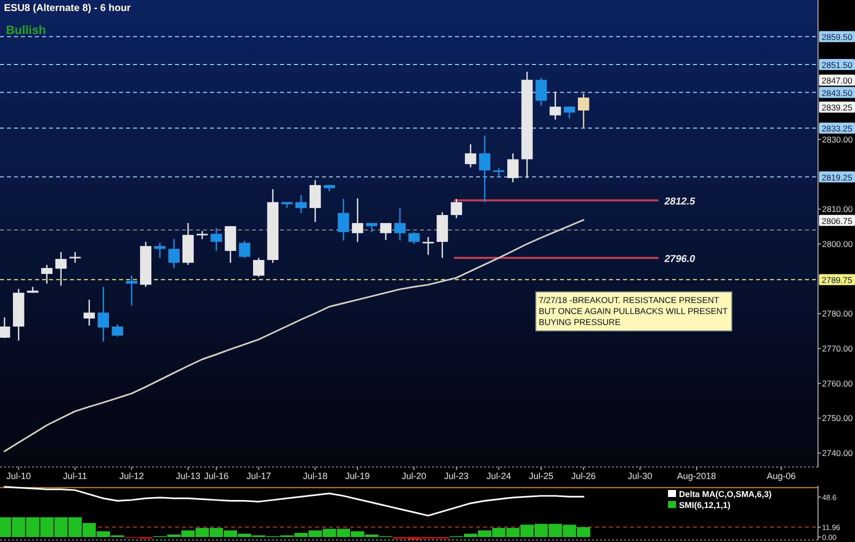  What do you see at coordinates (837, 81) in the screenshot?
I see `annotation: 2847.00` at bounding box center [837, 81].